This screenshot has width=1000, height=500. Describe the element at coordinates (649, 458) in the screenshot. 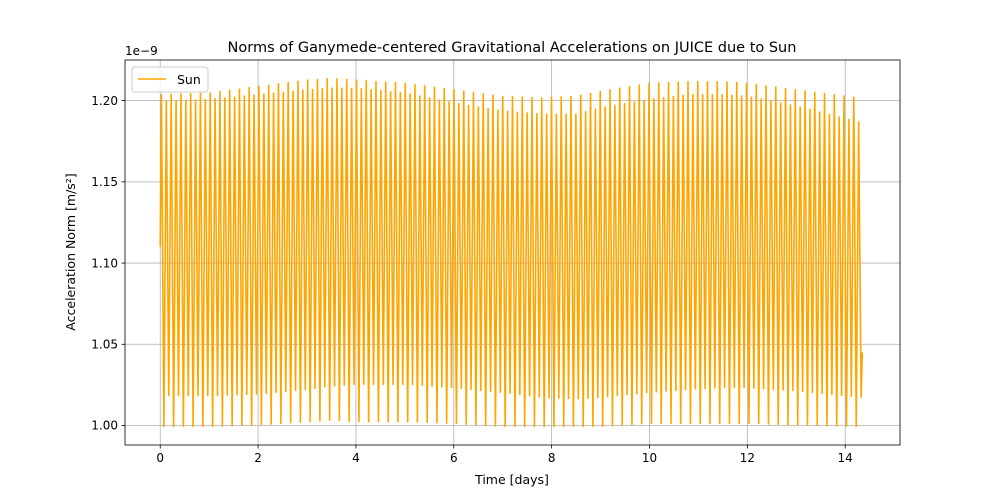

I see `x-tick-label: 10` at that location.